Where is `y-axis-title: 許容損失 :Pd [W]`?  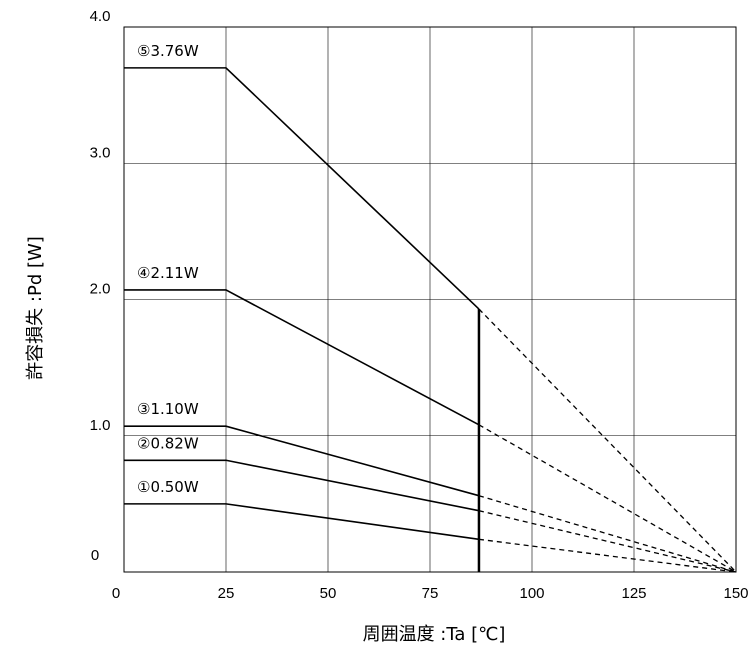
y-axis-title: 許容損失 :Pd [W] is located at coordinates (35, 308).